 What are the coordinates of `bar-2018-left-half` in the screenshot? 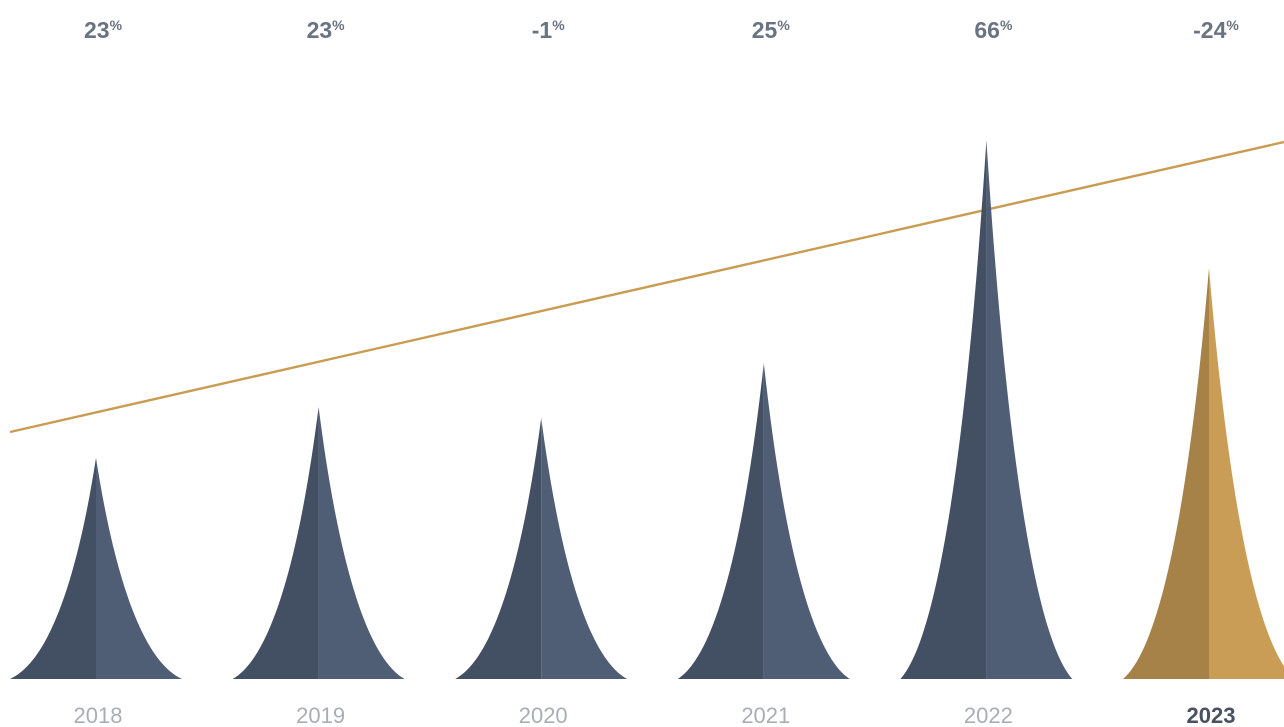 It's located at (53, 568).